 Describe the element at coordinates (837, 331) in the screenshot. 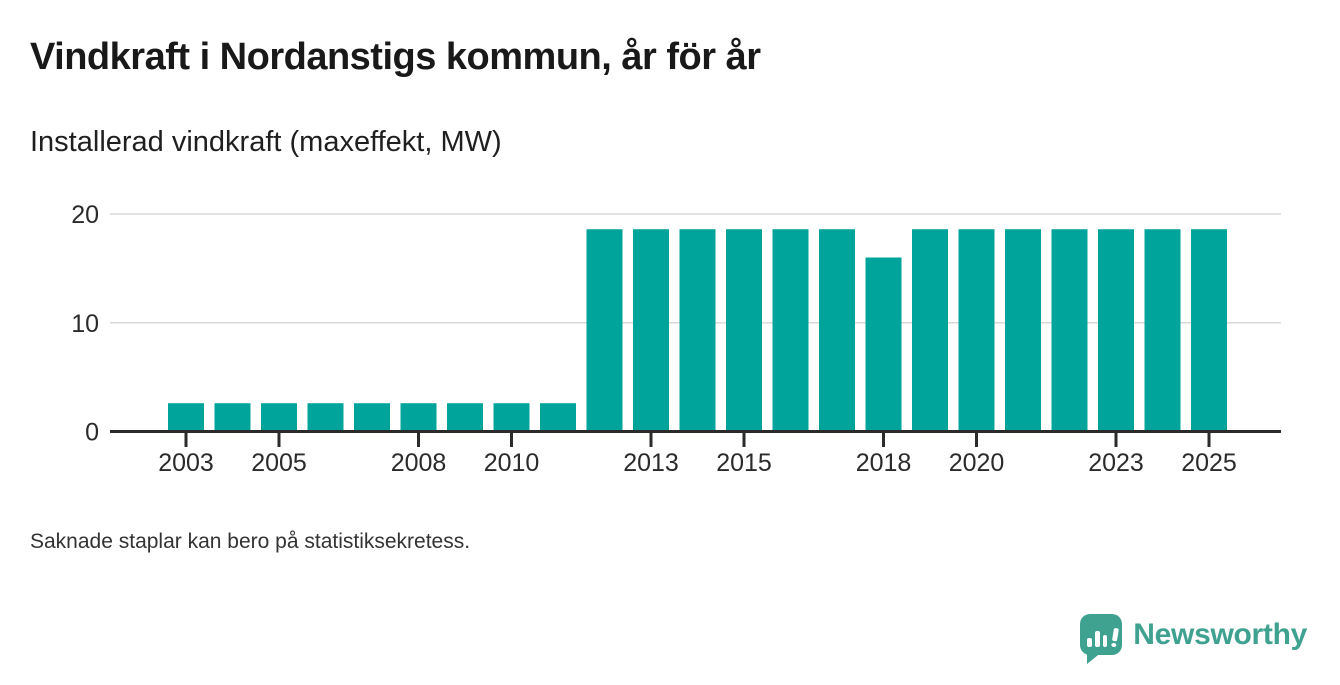

I see `bar-2017` at that location.